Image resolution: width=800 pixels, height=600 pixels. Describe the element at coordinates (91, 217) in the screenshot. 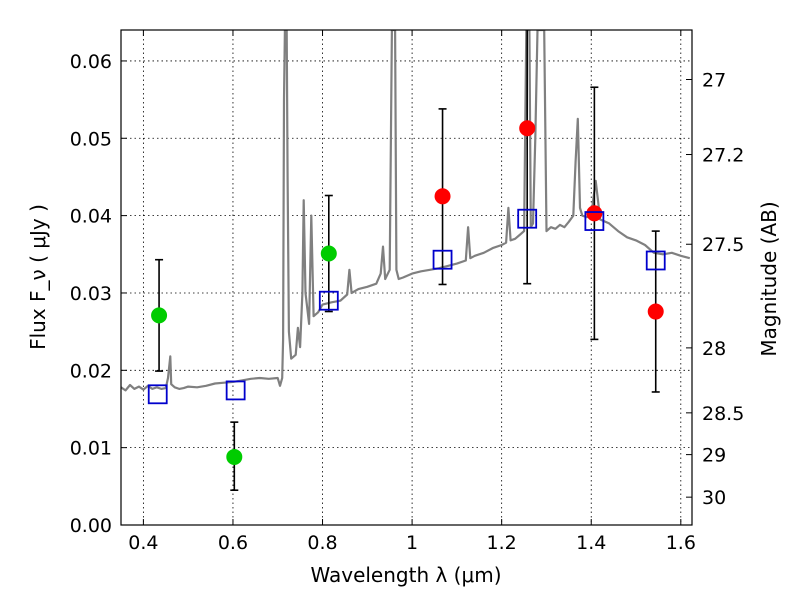

I see `y-tick-label: 0.04` at that location.